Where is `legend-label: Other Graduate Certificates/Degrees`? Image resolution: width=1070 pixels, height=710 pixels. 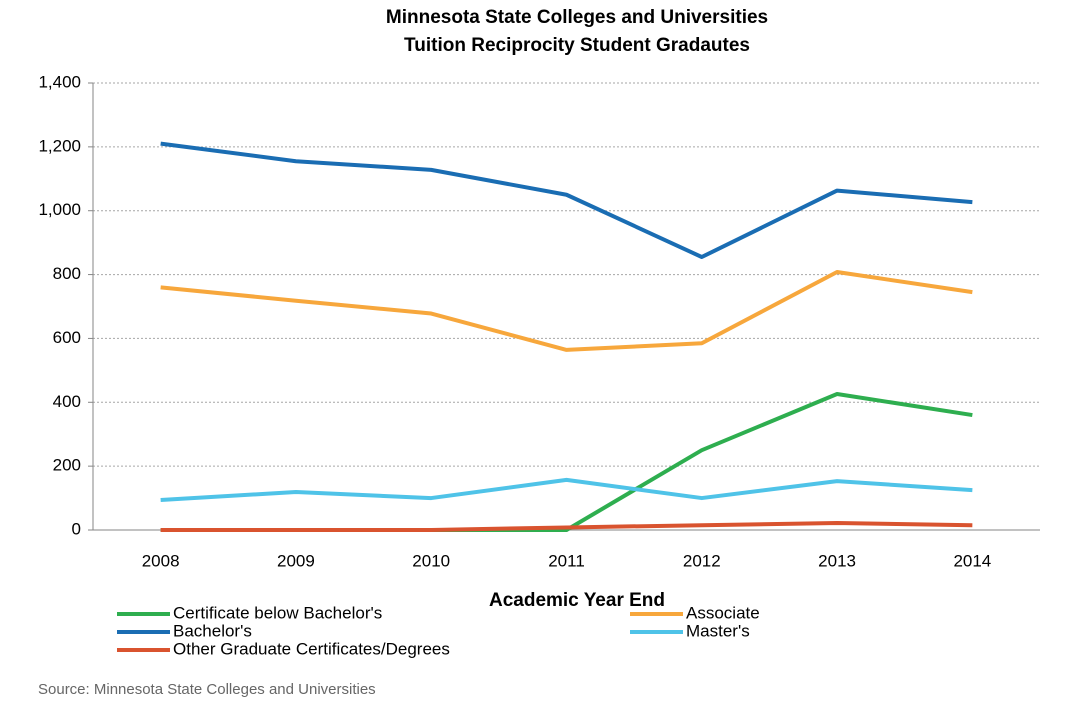
legend-label: Other Graduate Certificates/Degrees is located at coordinates (311, 648).